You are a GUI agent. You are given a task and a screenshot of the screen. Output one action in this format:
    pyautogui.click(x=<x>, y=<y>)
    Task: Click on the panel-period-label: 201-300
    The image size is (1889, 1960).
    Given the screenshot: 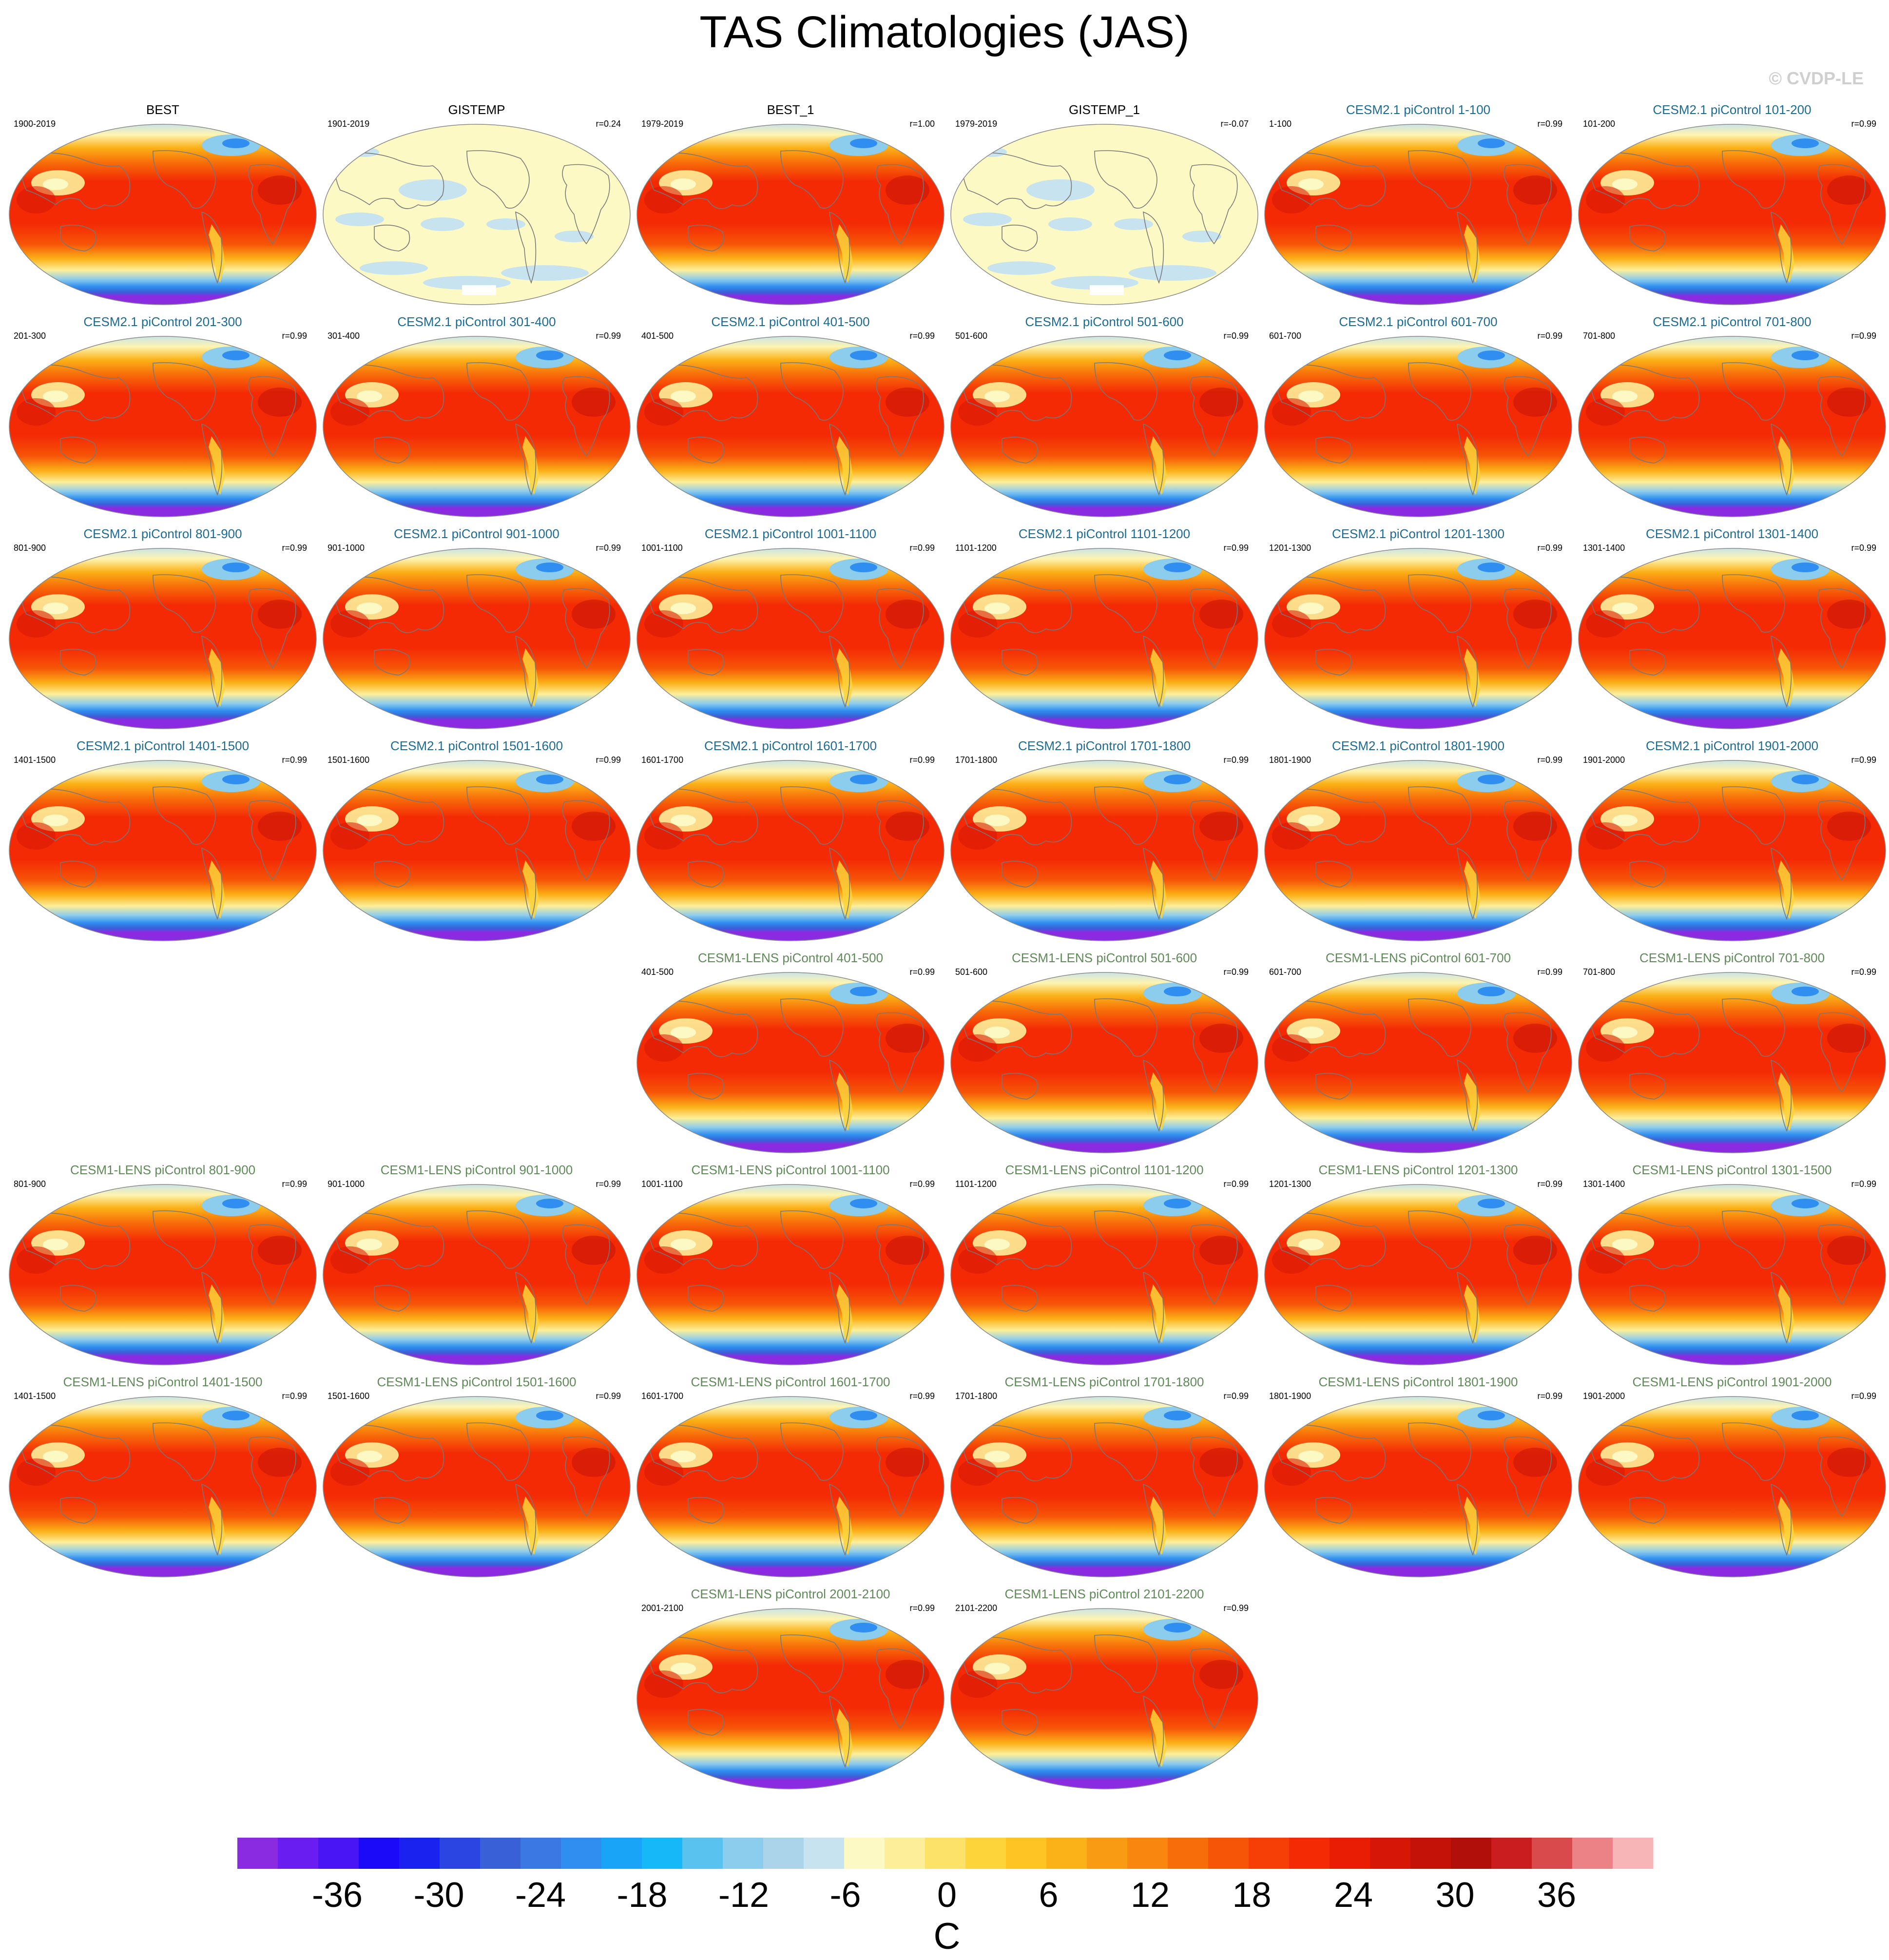 What is the action you would take?
    pyautogui.click(x=30, y=336)
    